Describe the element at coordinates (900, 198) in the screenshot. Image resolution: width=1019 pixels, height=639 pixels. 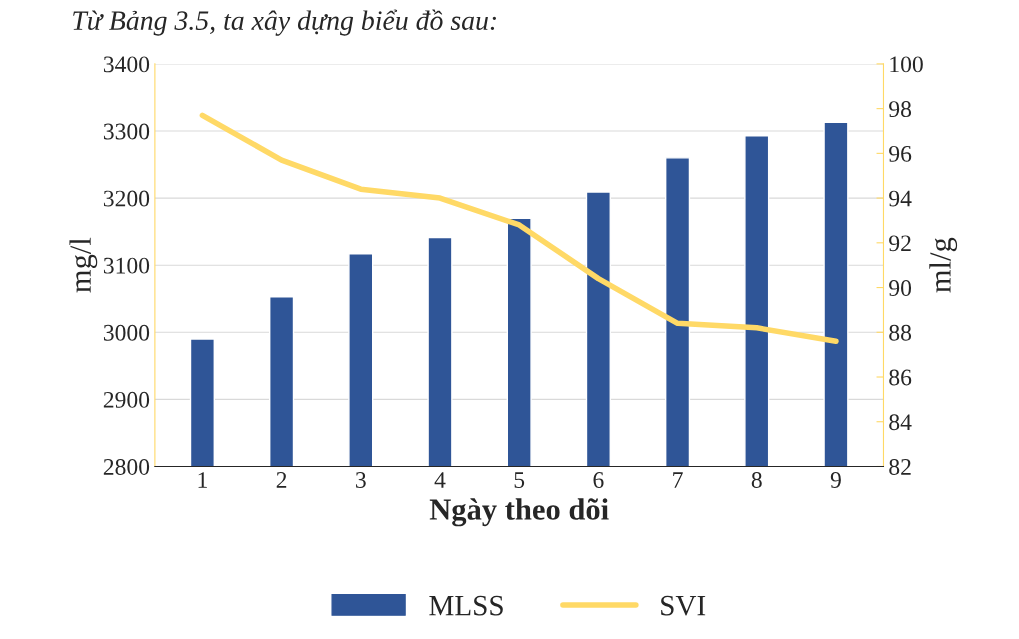
I see `y2-tick-label: 94` at that location.